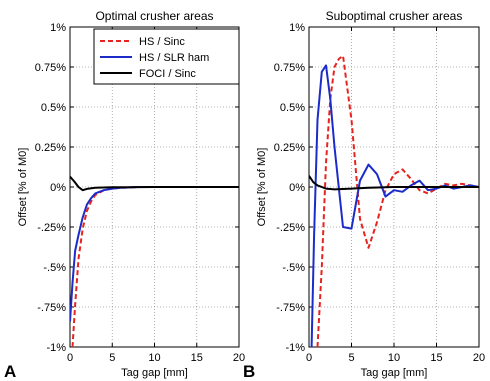  I want to click on panel-b-title: Suboptimal crusher areas, so click(394, 16).